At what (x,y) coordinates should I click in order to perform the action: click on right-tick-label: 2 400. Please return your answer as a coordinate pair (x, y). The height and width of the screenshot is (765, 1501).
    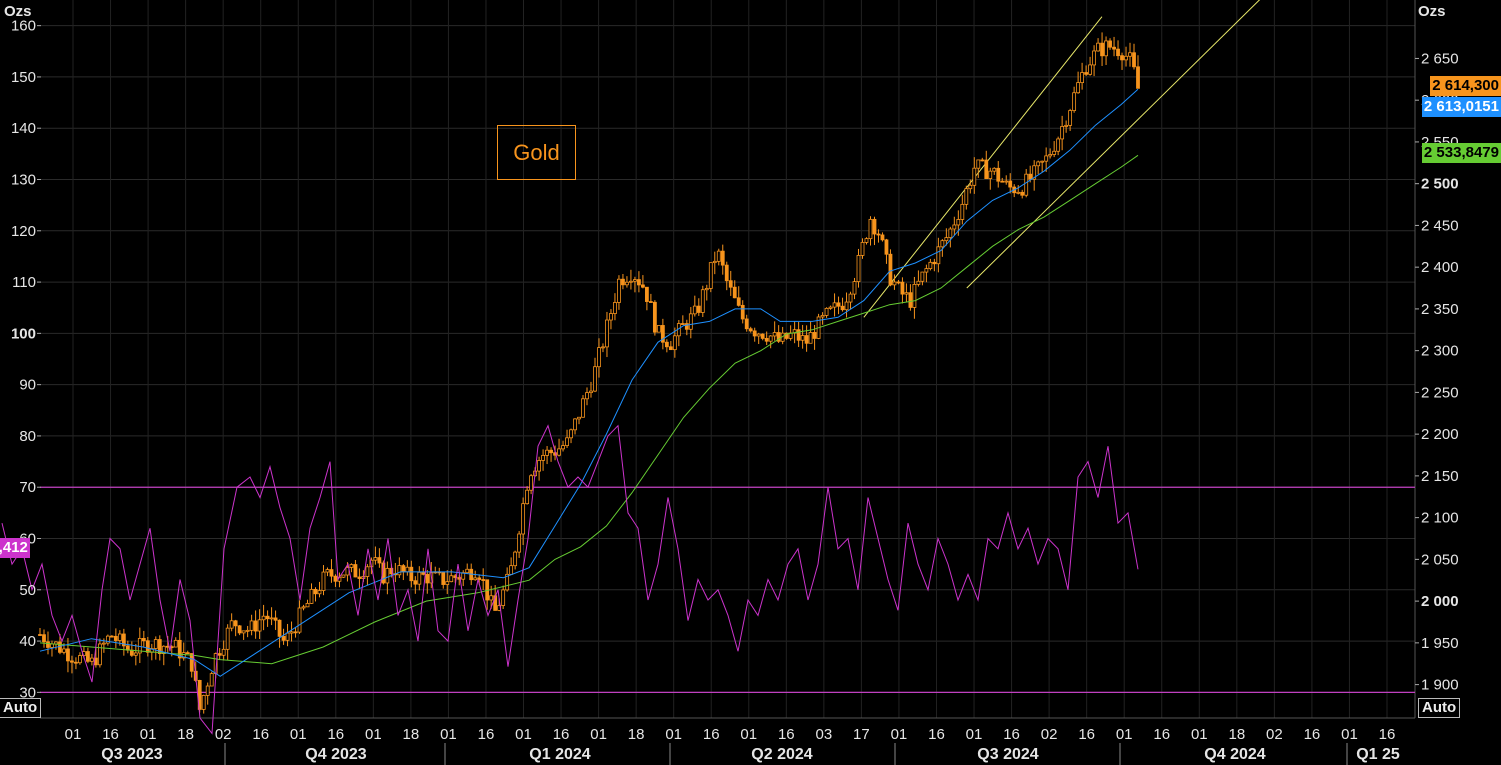
    Looking at the image, I should click on (1440, 267).